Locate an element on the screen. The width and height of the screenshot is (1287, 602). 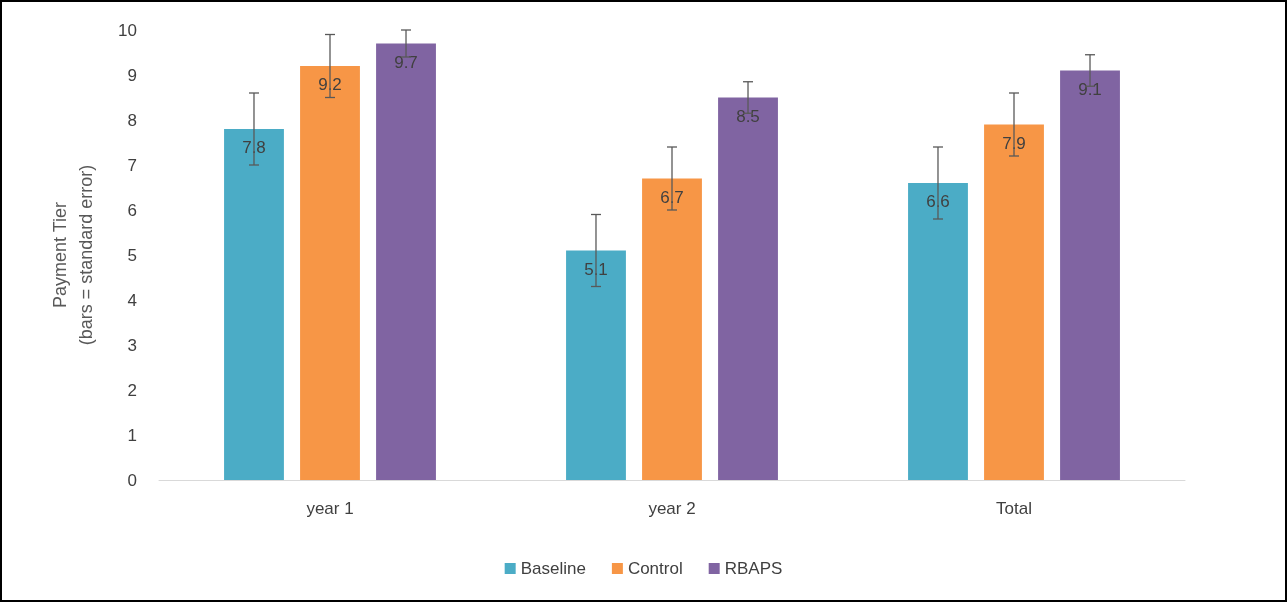
x-tick-label: Total is located at coordinates (1014, 508).